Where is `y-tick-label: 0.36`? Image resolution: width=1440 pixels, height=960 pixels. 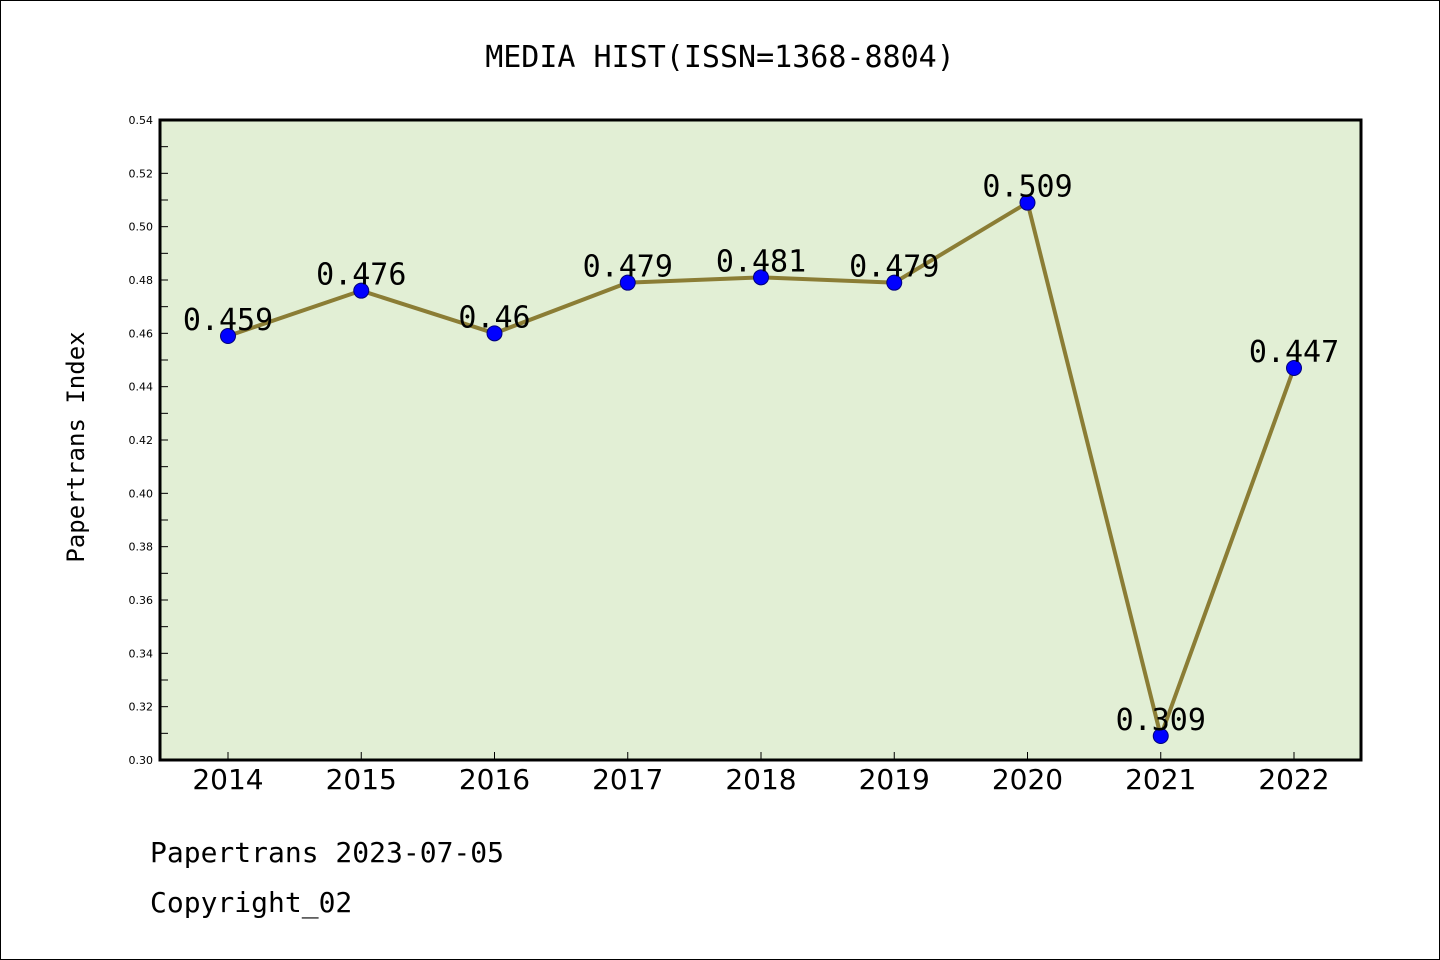 y-tick-label: 0.36 is located at coordinates (141, 600).